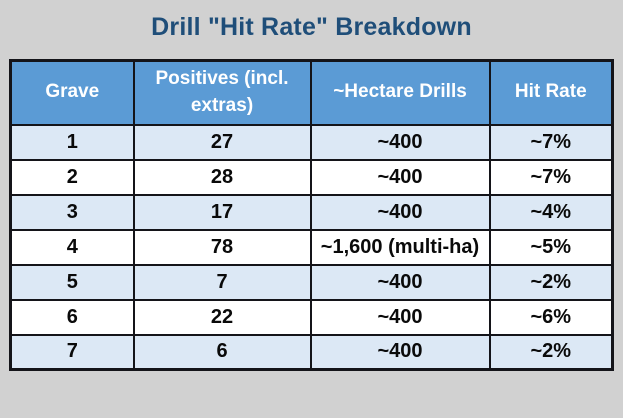 Image resolution: width=623 pixels, height=418 pixels. What do you see at coordinates (72, 212) in the screenshot?
I see `table-cell: 3` at bounding box center [72, 212].